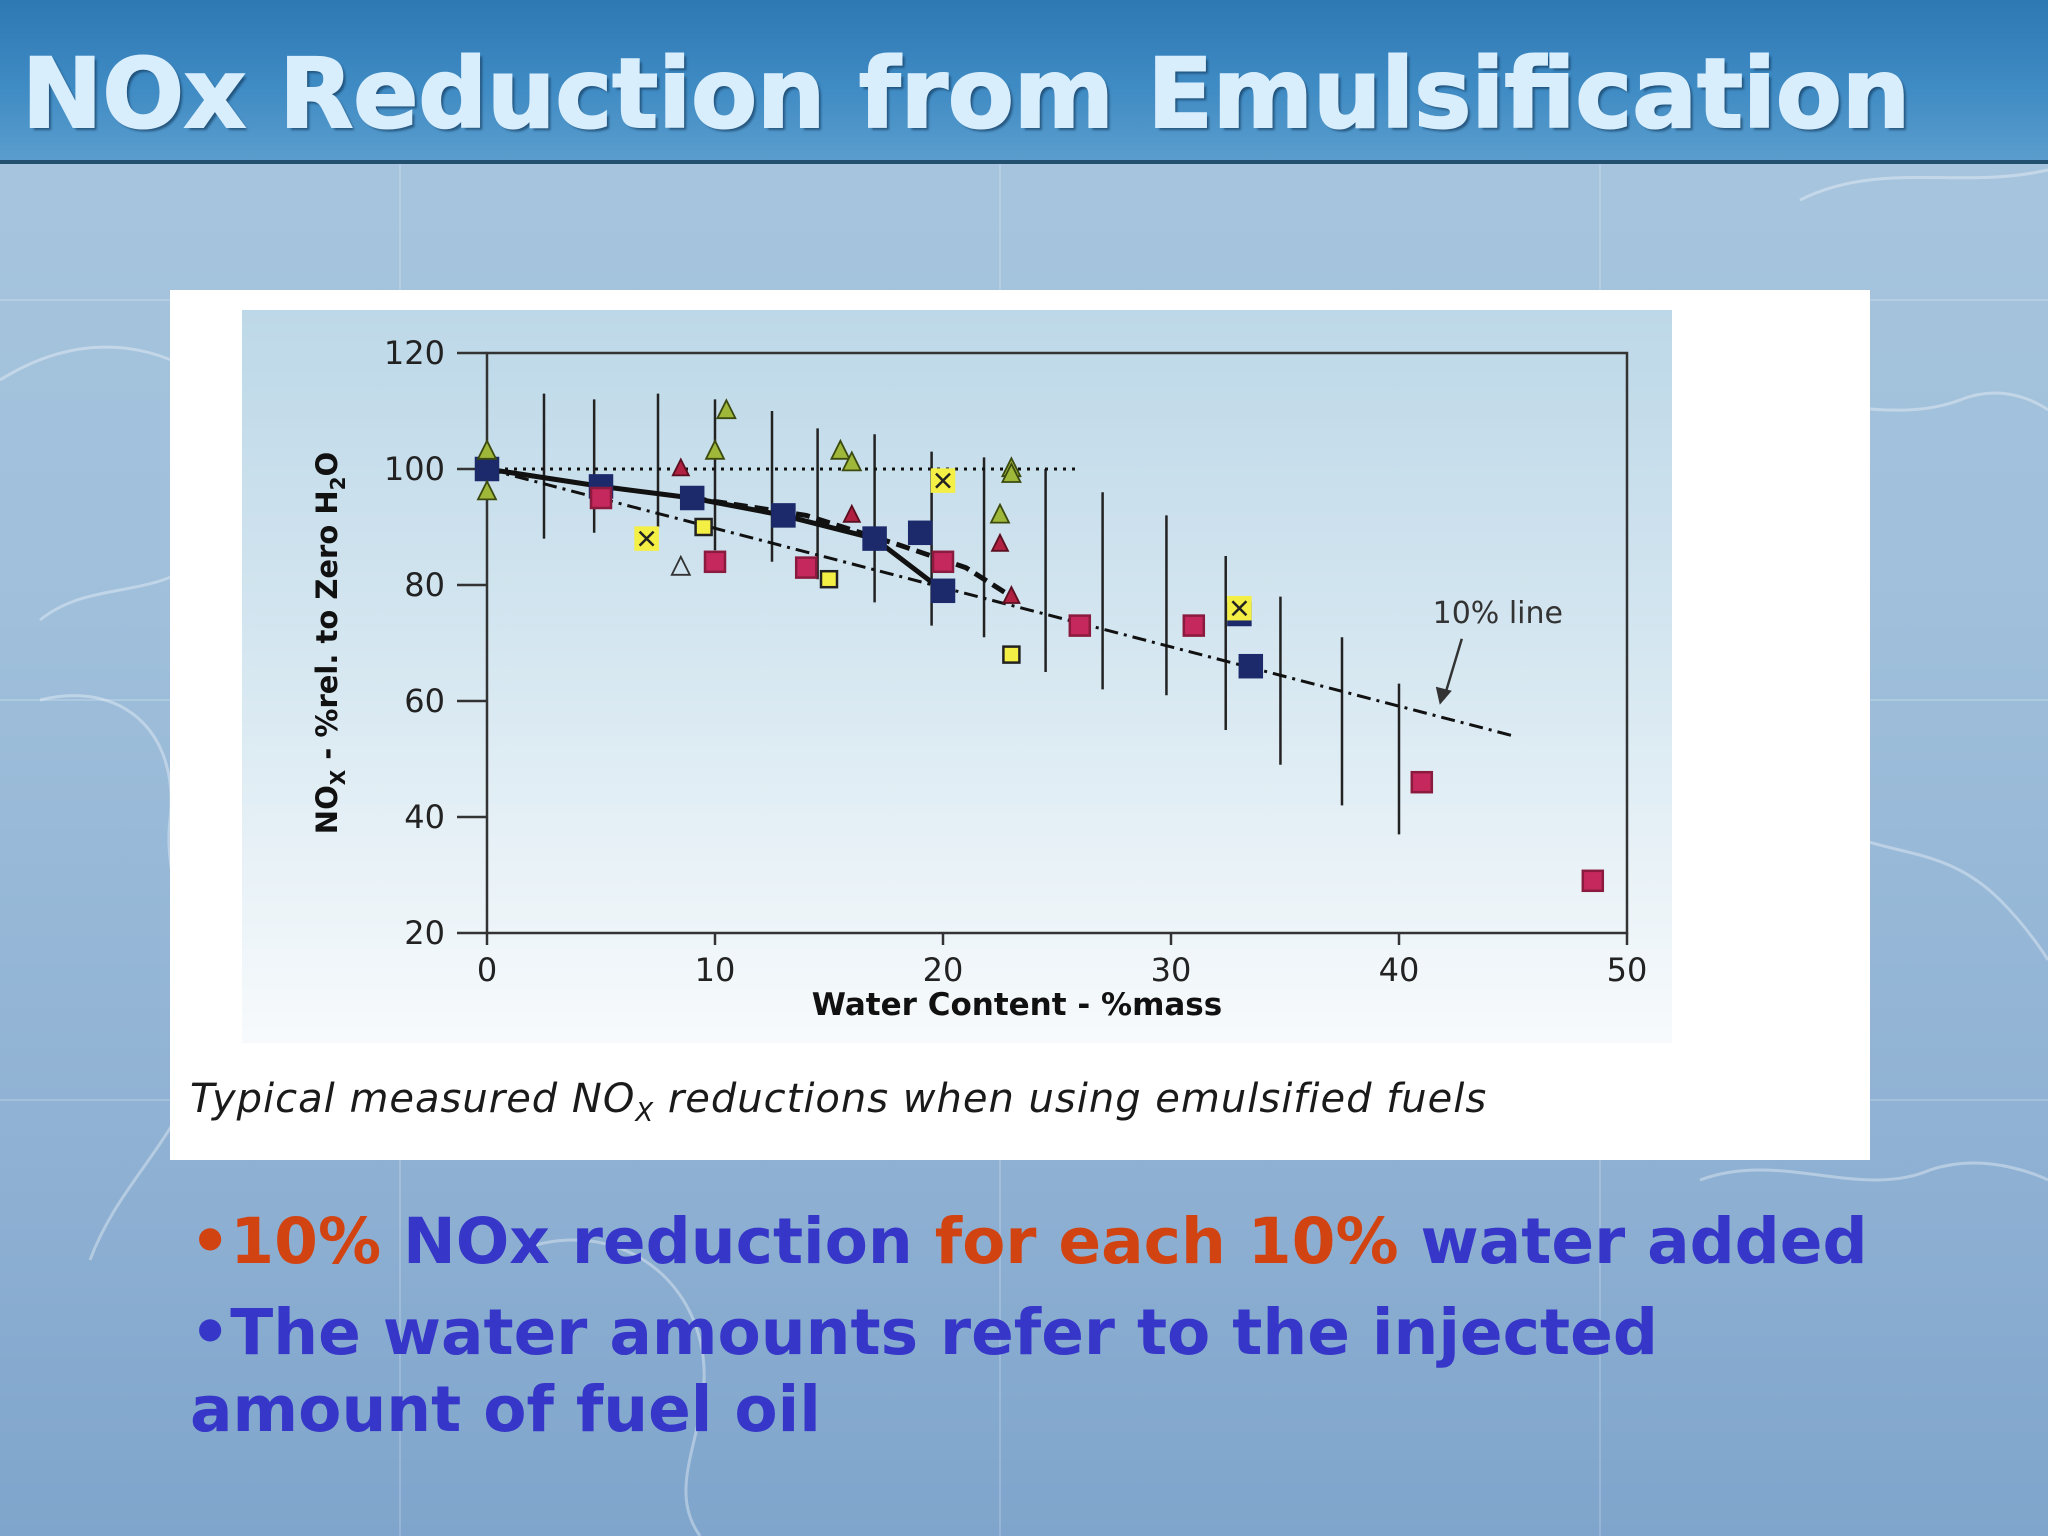  I want to click on x-axis-label: Water Content - %mass, so click(1017, 1005).